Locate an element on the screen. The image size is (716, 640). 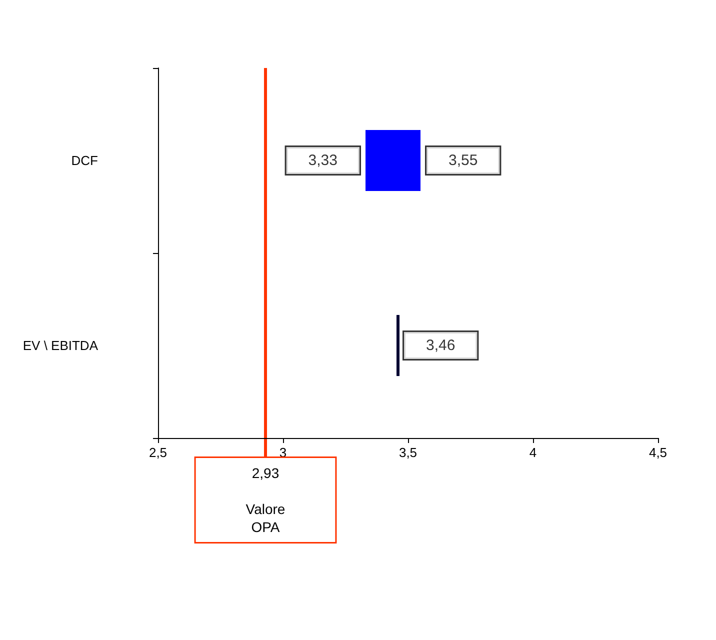
y-tick-label: DCF is located at coordinates (84, 160).